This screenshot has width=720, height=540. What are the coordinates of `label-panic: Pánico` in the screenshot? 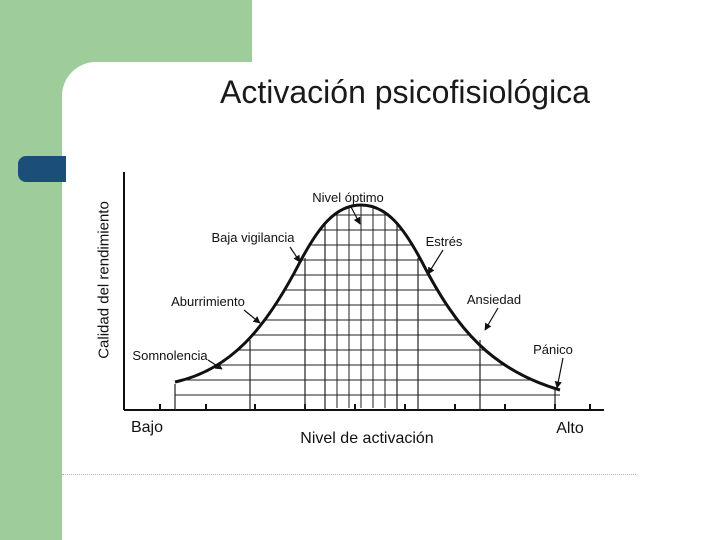 It's located at (553, 349).